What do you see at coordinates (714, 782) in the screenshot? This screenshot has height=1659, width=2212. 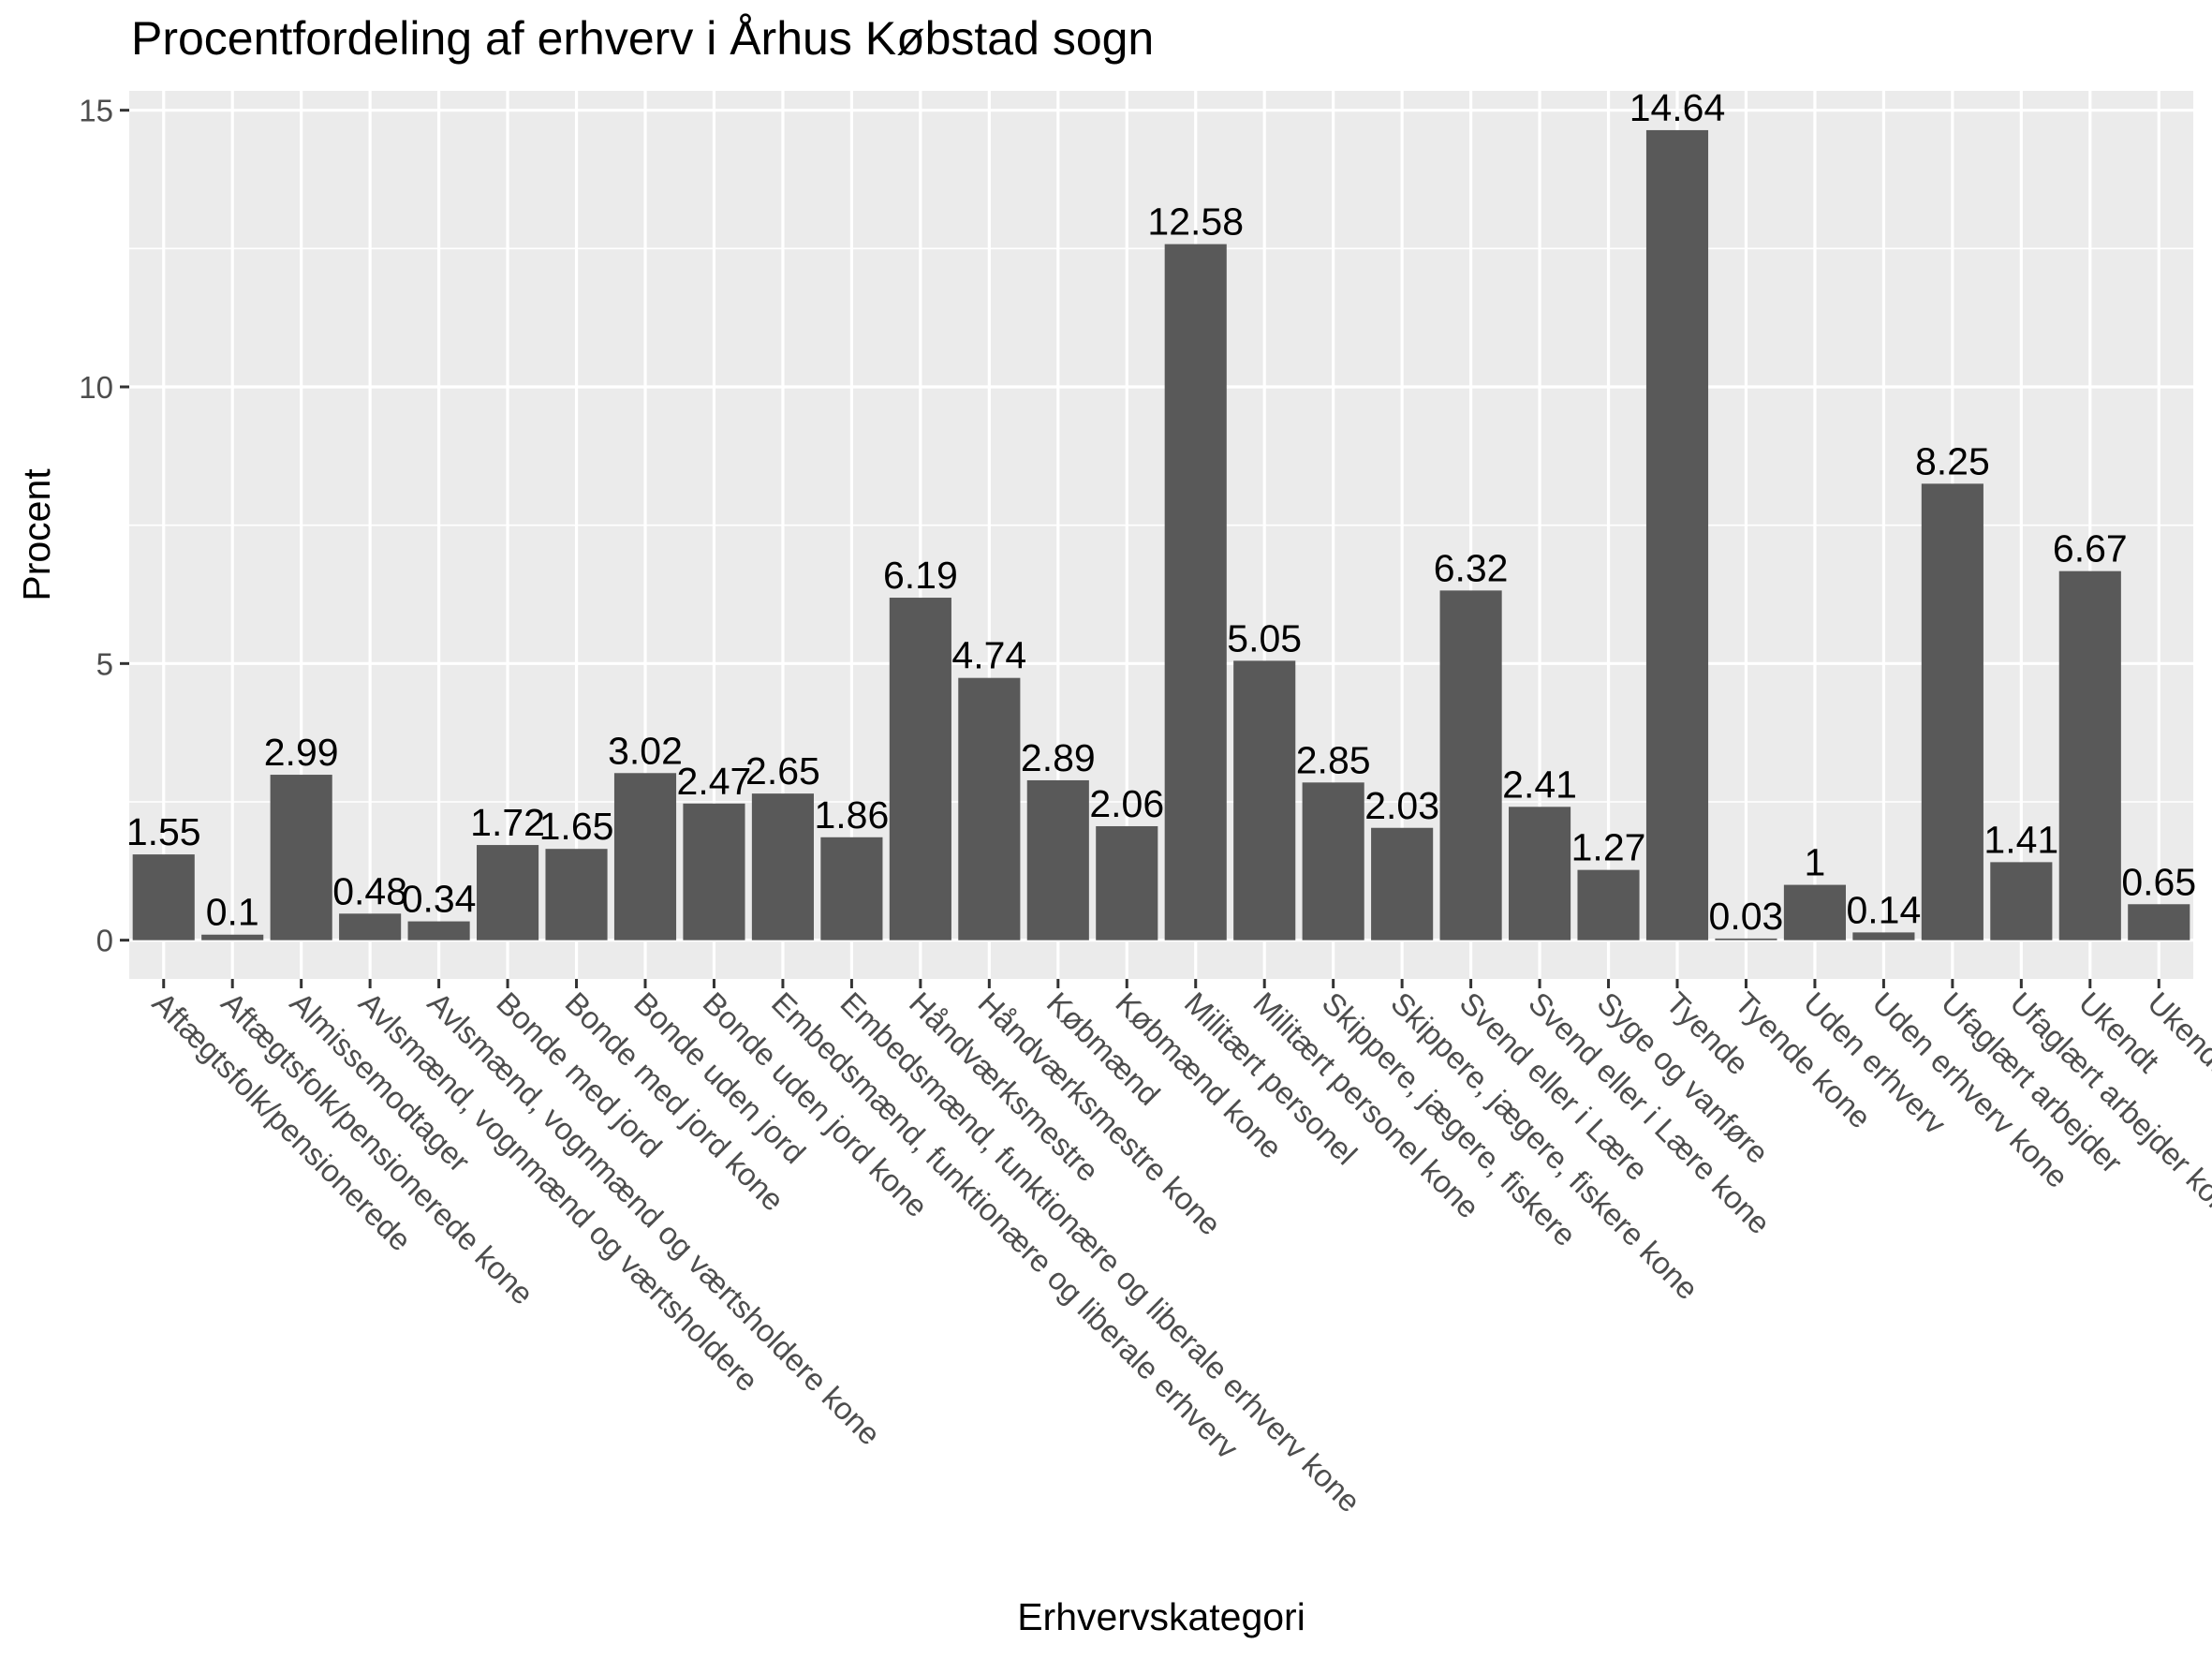 I see `data-label: 2.47` at bounding box center [714, 782].